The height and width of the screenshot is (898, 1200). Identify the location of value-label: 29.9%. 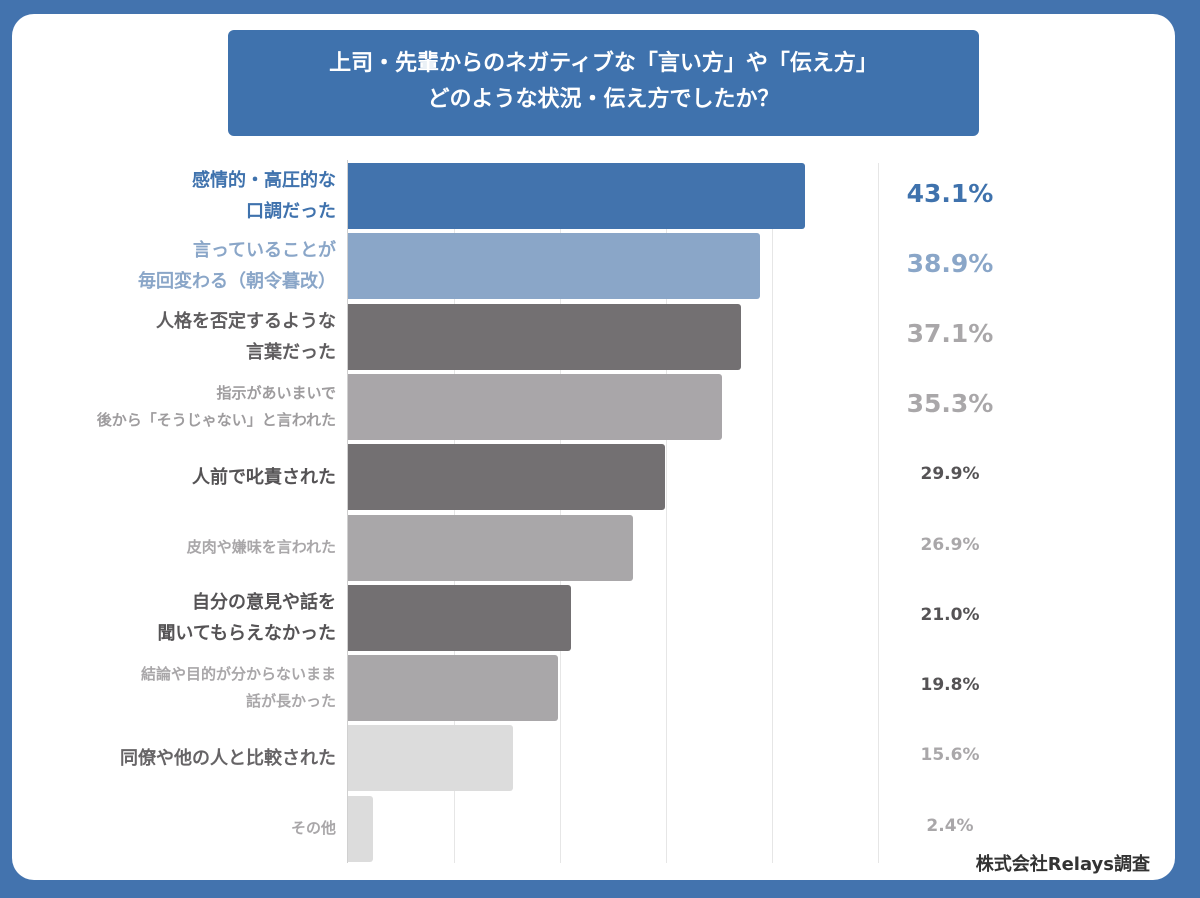
(950, 474).